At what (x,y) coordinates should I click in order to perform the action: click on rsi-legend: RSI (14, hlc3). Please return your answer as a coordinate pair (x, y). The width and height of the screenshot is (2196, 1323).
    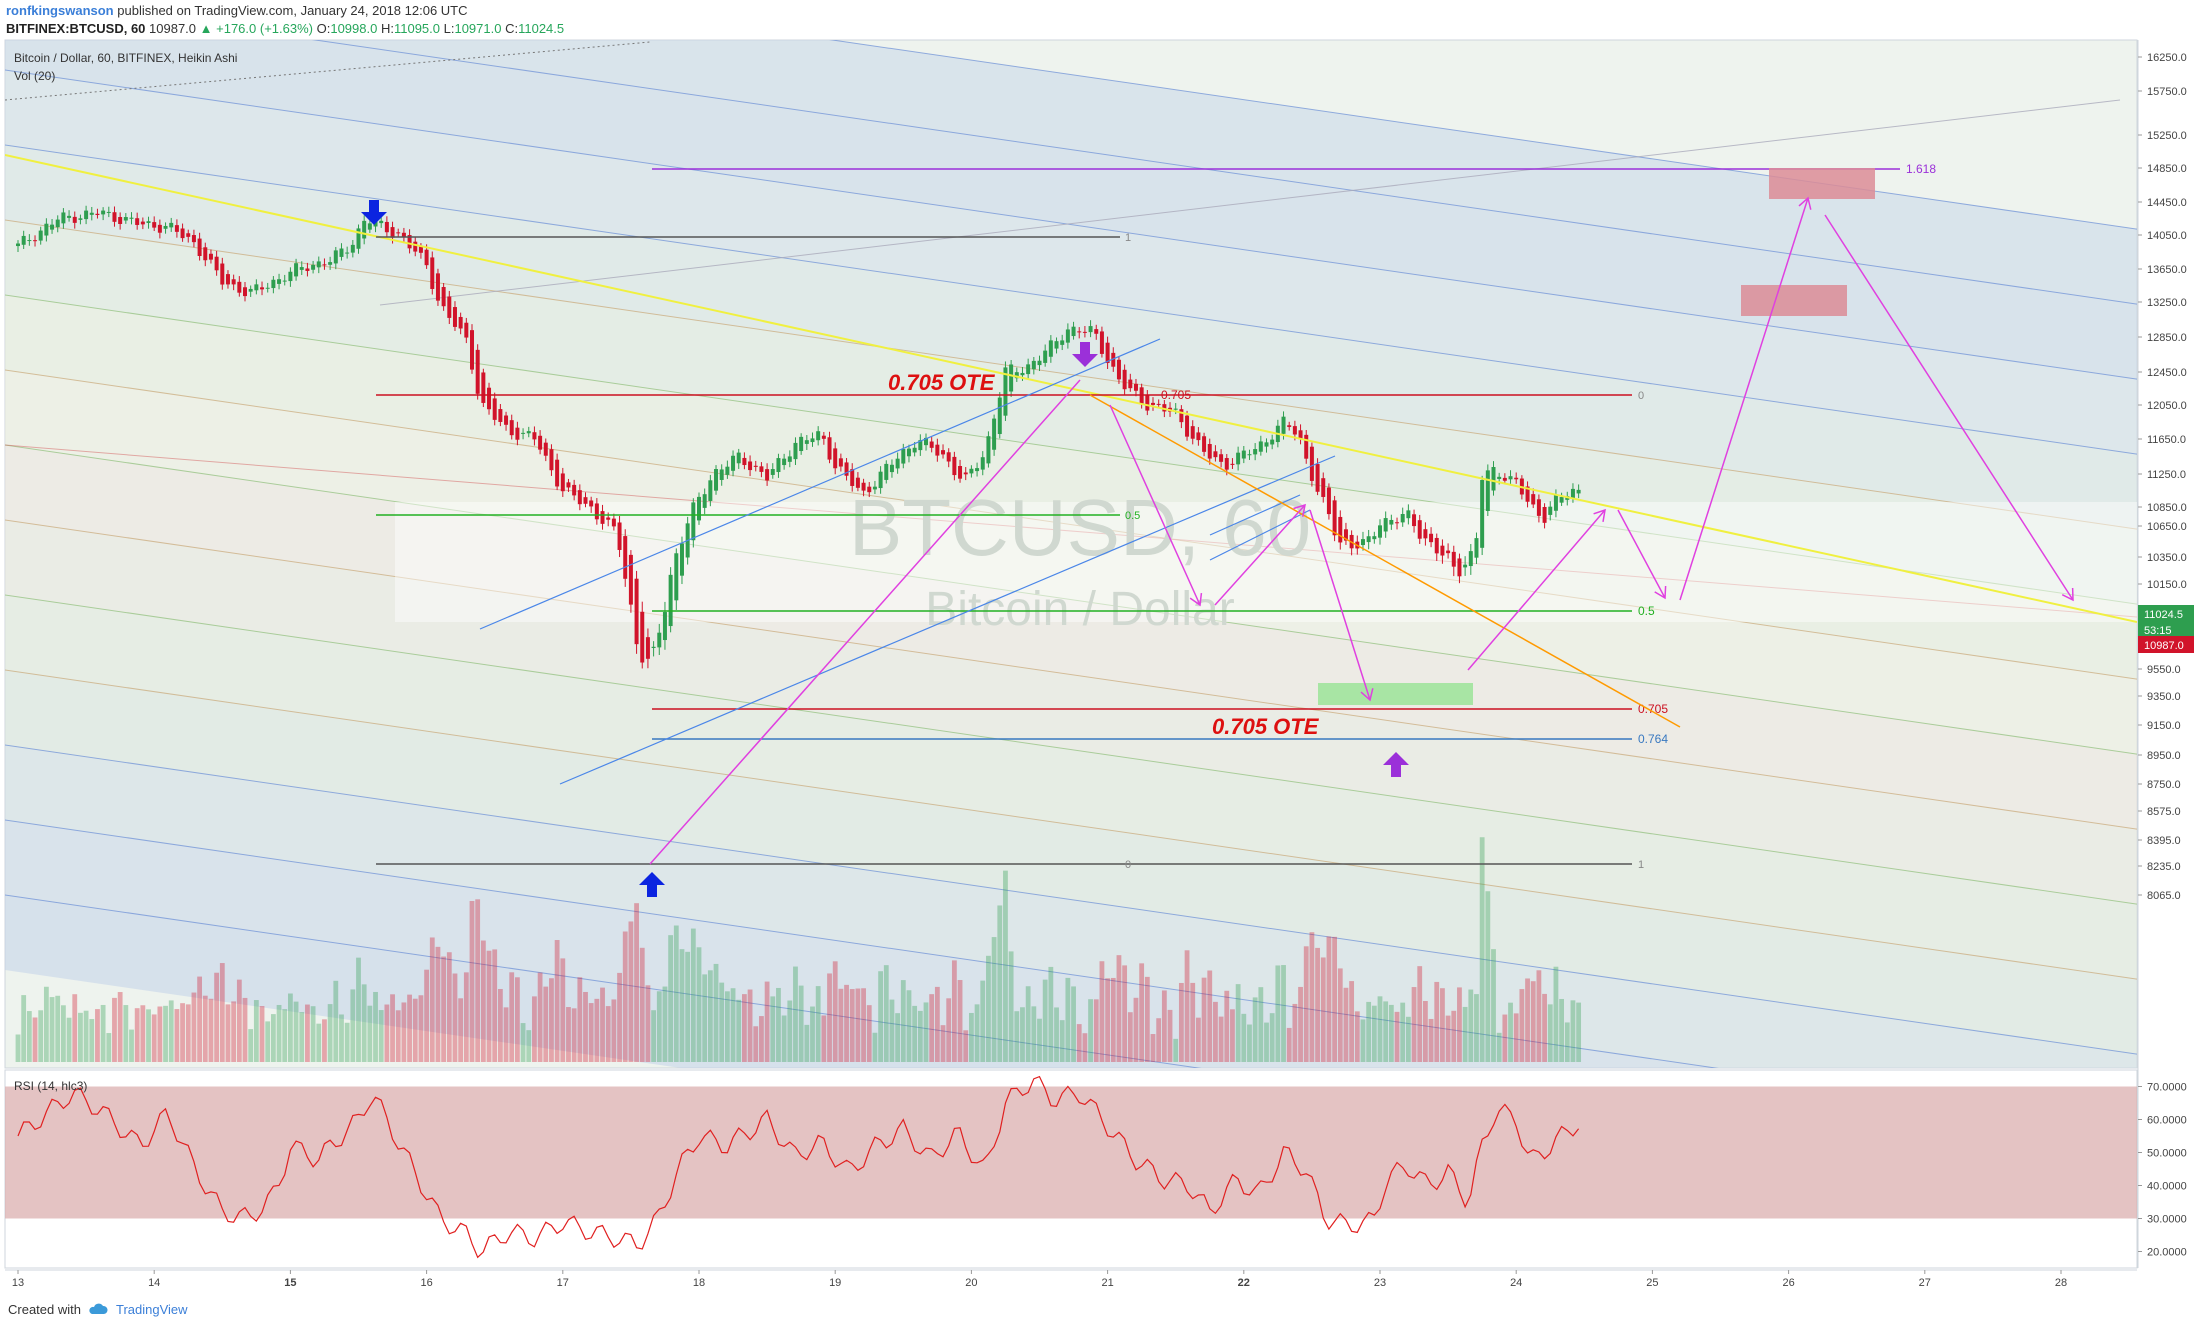
    Looking at the image, I should click on (50, 1086).